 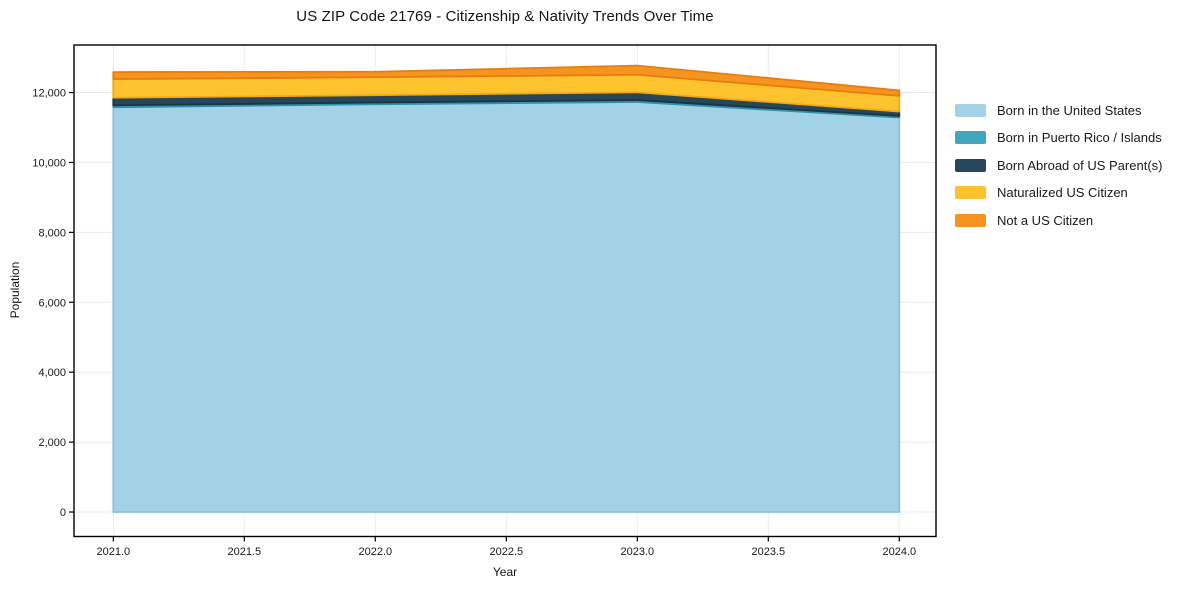 I want to click on y-tick-label: 0, so click(x=63, y=513).